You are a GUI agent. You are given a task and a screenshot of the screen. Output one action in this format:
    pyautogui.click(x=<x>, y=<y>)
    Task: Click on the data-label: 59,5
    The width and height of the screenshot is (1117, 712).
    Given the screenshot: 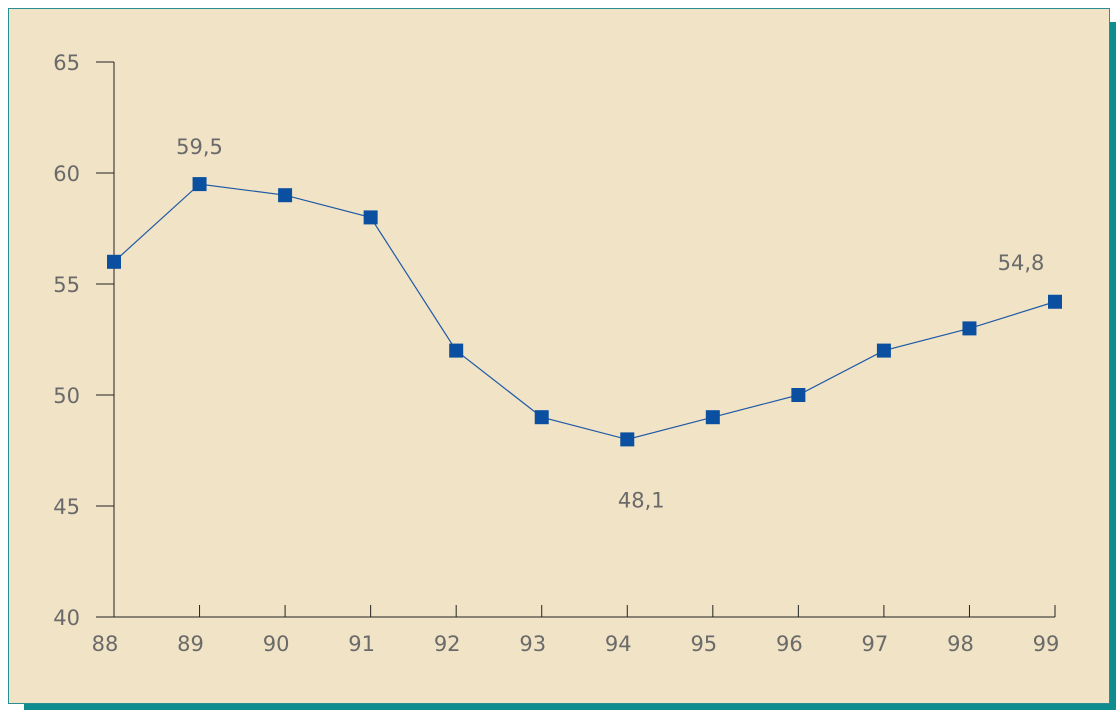 What is the action you would take?
    pyautogui.click(x=199, y=147)
    